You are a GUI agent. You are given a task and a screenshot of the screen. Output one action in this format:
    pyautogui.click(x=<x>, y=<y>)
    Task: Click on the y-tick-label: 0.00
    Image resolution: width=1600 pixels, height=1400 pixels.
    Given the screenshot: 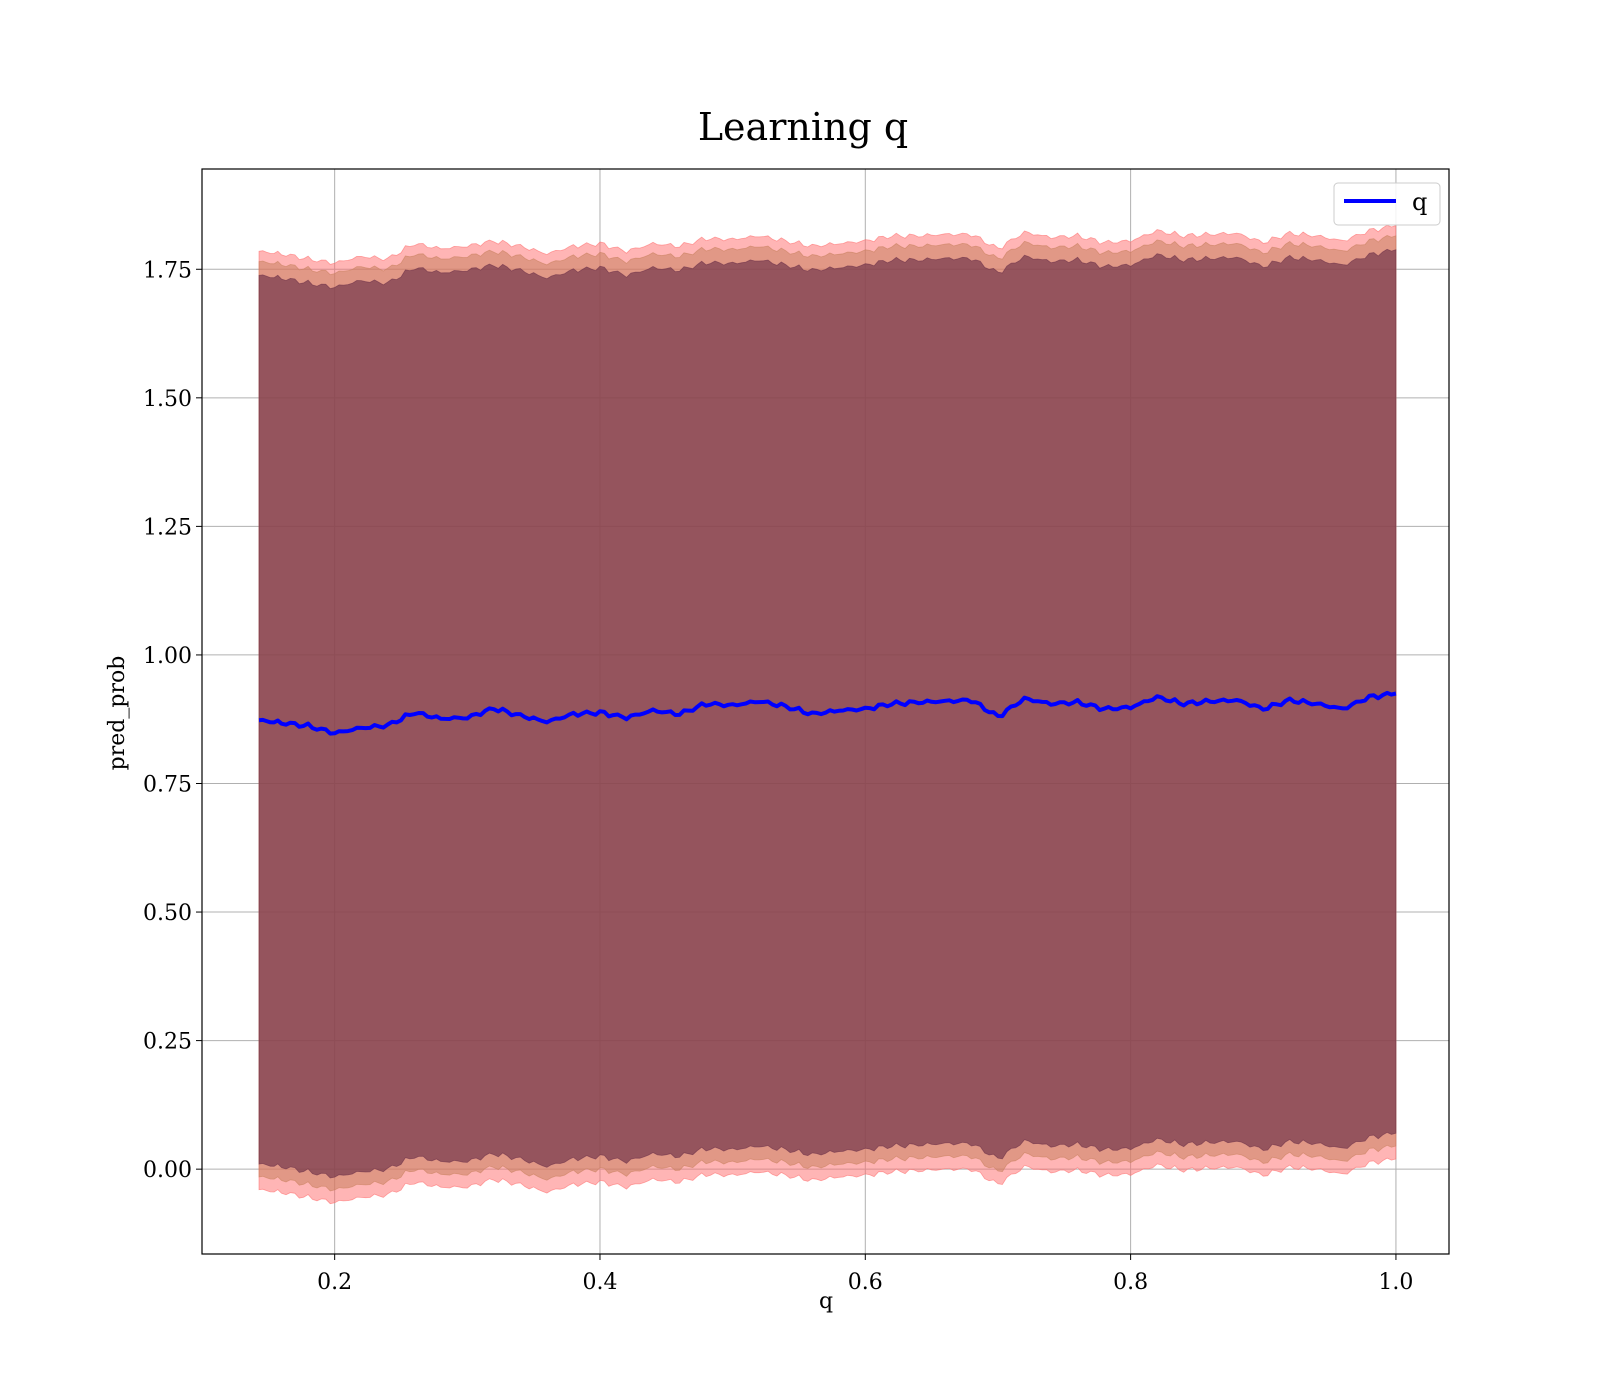 What is the action you would take?
    pyautogui.click(x=167, y=1170)
    